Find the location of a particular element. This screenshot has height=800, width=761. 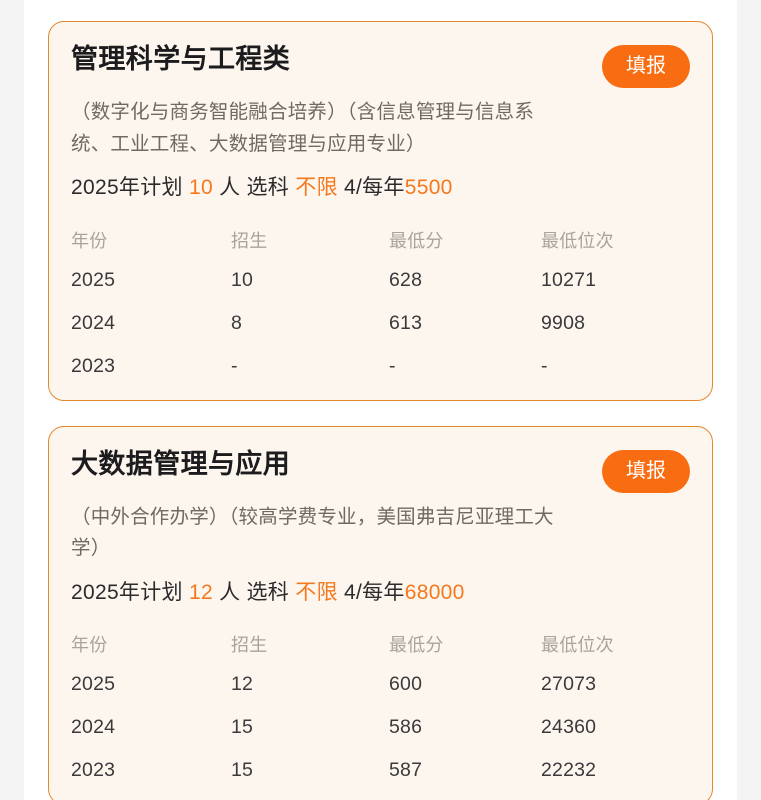

cell-rank: 22232 is located at coordinates (569, 770).